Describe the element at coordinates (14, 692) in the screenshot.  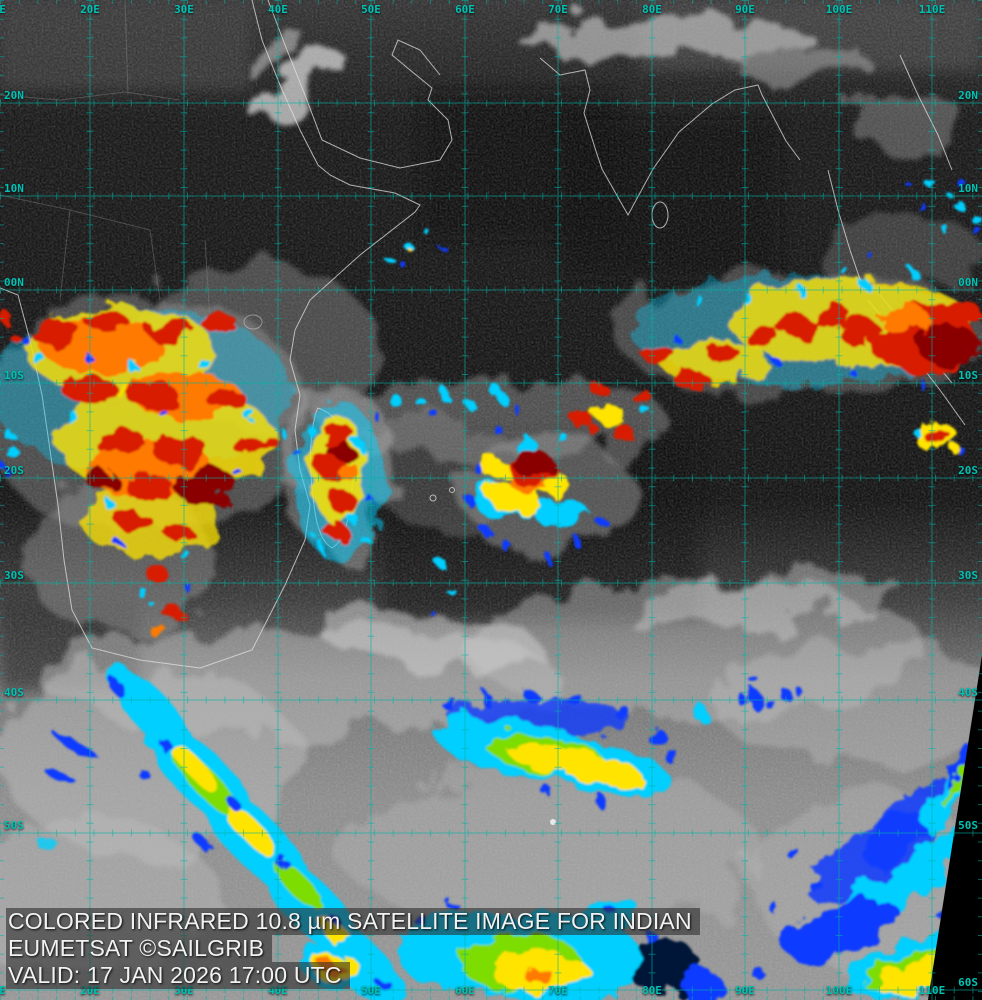
I see `lat-label-left: 40S` at that location.